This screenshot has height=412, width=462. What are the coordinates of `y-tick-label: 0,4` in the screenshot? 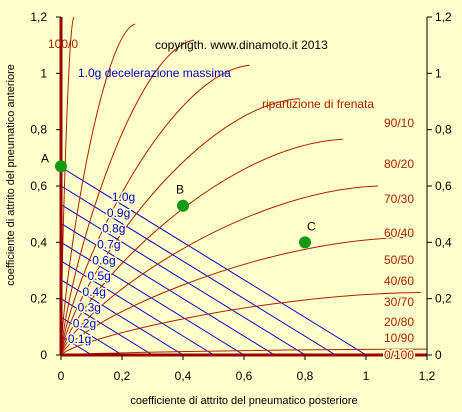 It's located at (38, 242).